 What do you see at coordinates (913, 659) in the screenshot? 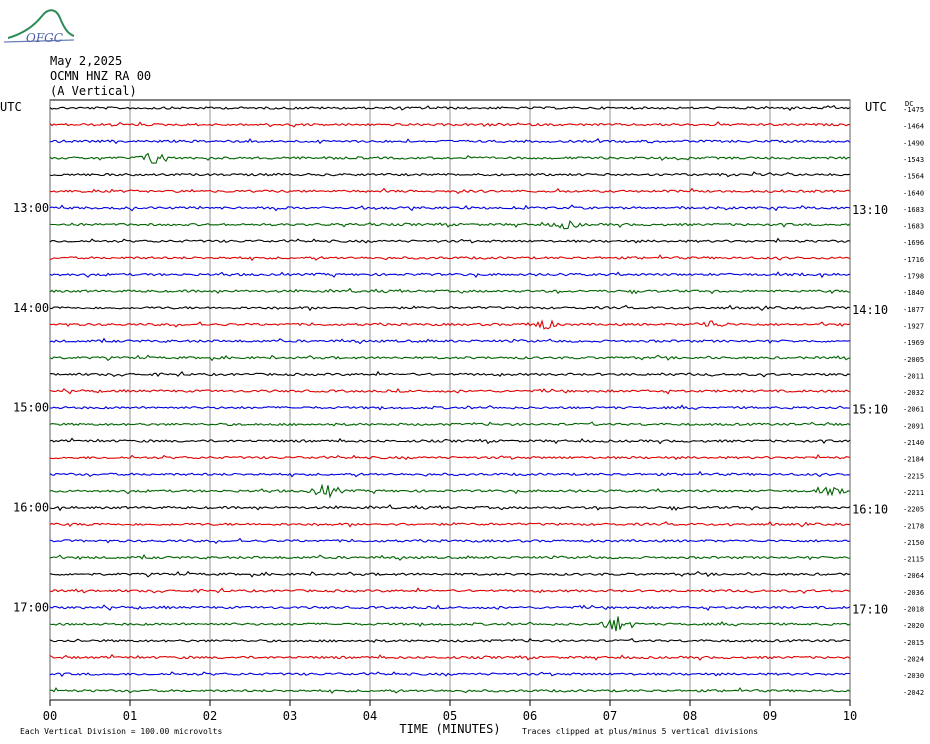
I see `dc-offset-label: -2024` at bounding box center [913, 659].